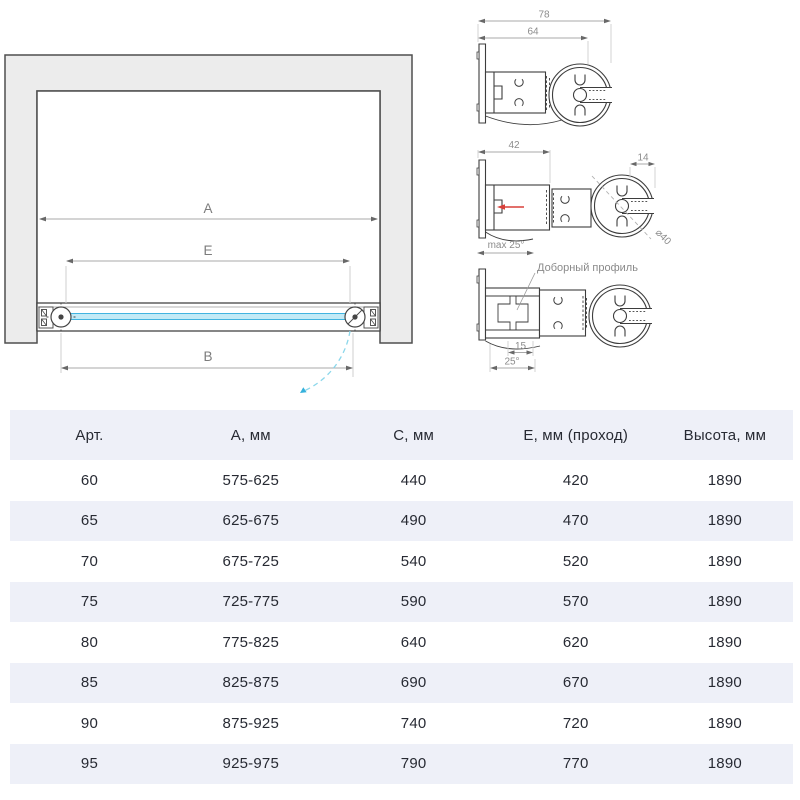 The height and width of the screenshot is (800, 800). I want to click on cell-art: 95, so click(89, 764).